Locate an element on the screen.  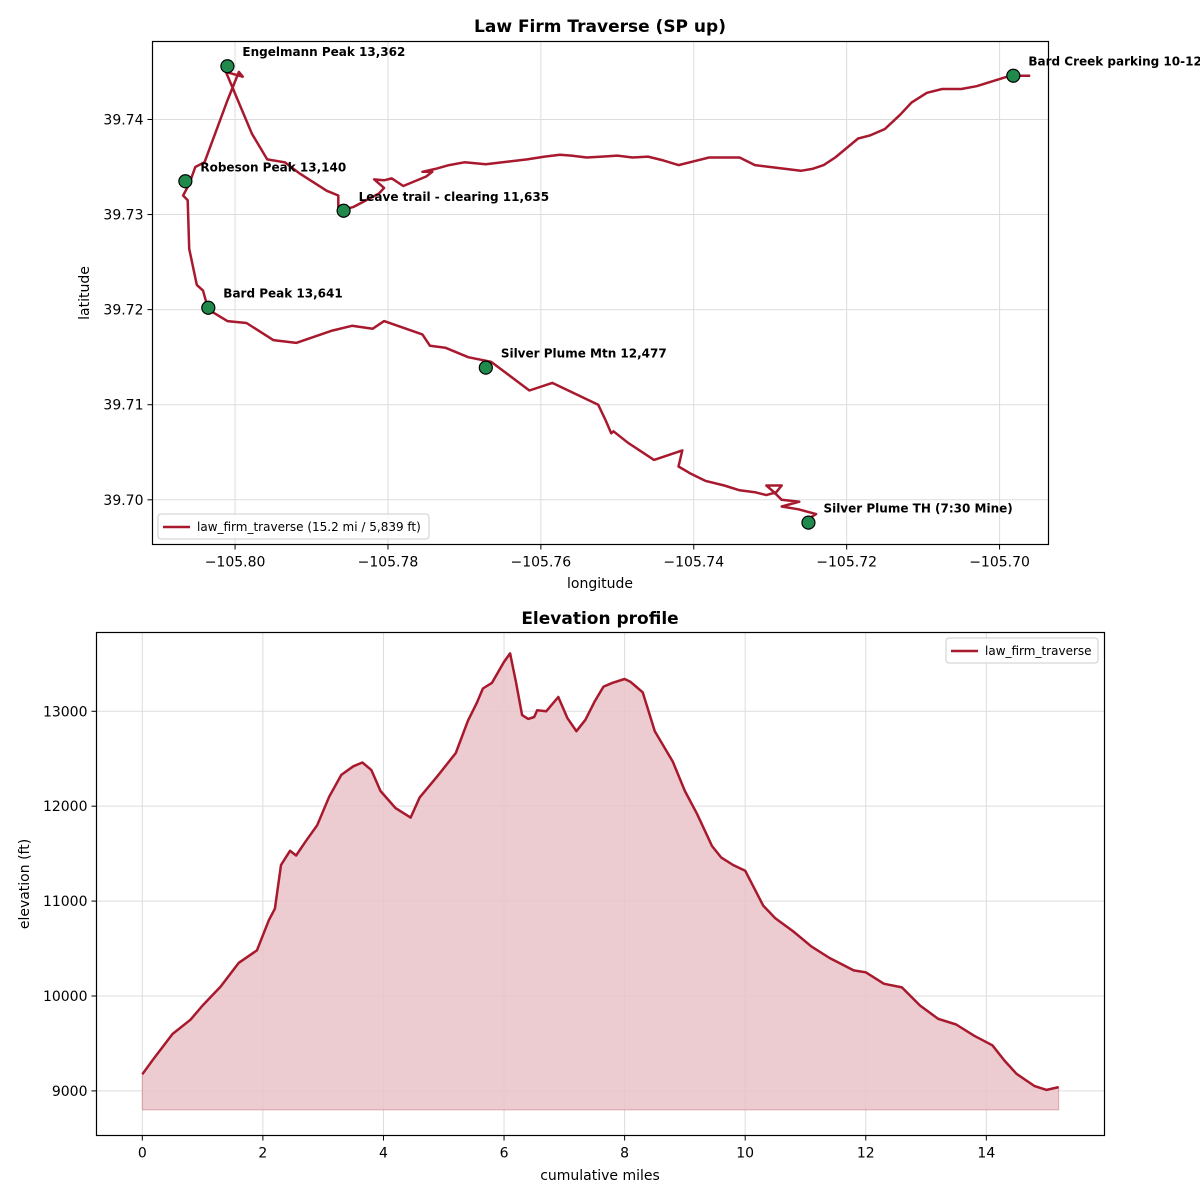
waypoint-label: Silver Plume TH (7:30 Mine) is located at coordinates (917, 509).